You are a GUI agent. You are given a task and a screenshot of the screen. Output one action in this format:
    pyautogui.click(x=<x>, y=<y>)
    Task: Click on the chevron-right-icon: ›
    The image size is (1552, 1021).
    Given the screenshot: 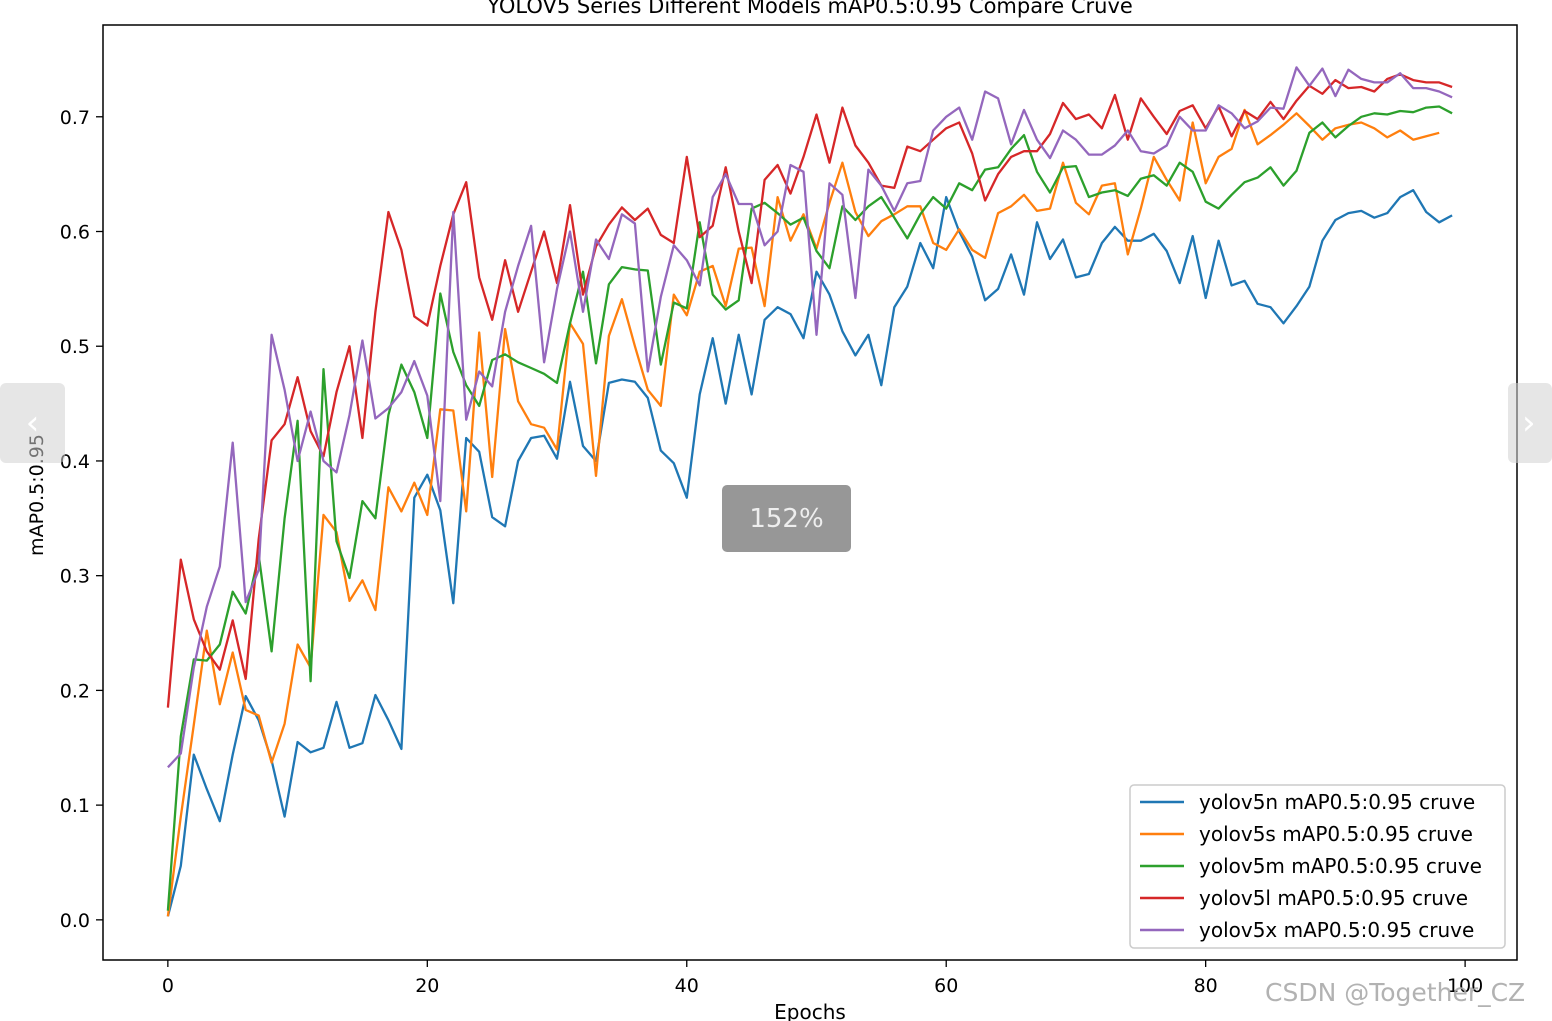 What is the action you would take?
    pyautogui.click(x=1529, y=423)
    